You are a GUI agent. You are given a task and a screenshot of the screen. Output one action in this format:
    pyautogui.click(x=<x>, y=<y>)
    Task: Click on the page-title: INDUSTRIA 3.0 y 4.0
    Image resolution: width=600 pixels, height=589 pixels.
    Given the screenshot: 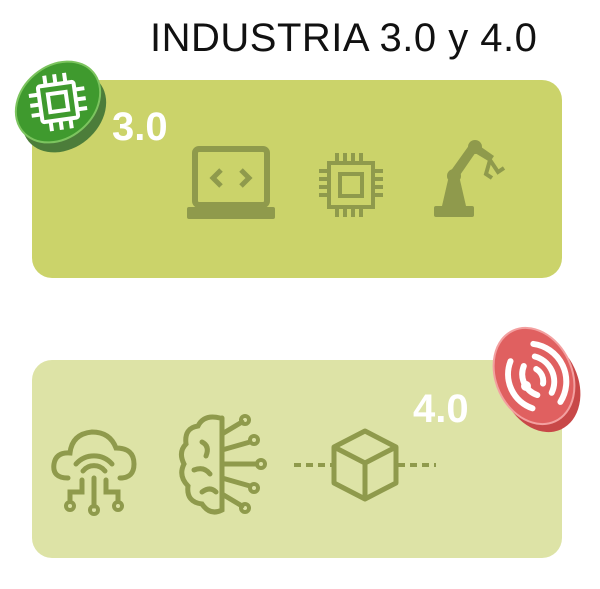 What is the action you would take?
    pyautogui.click(x=344, y=38)
    